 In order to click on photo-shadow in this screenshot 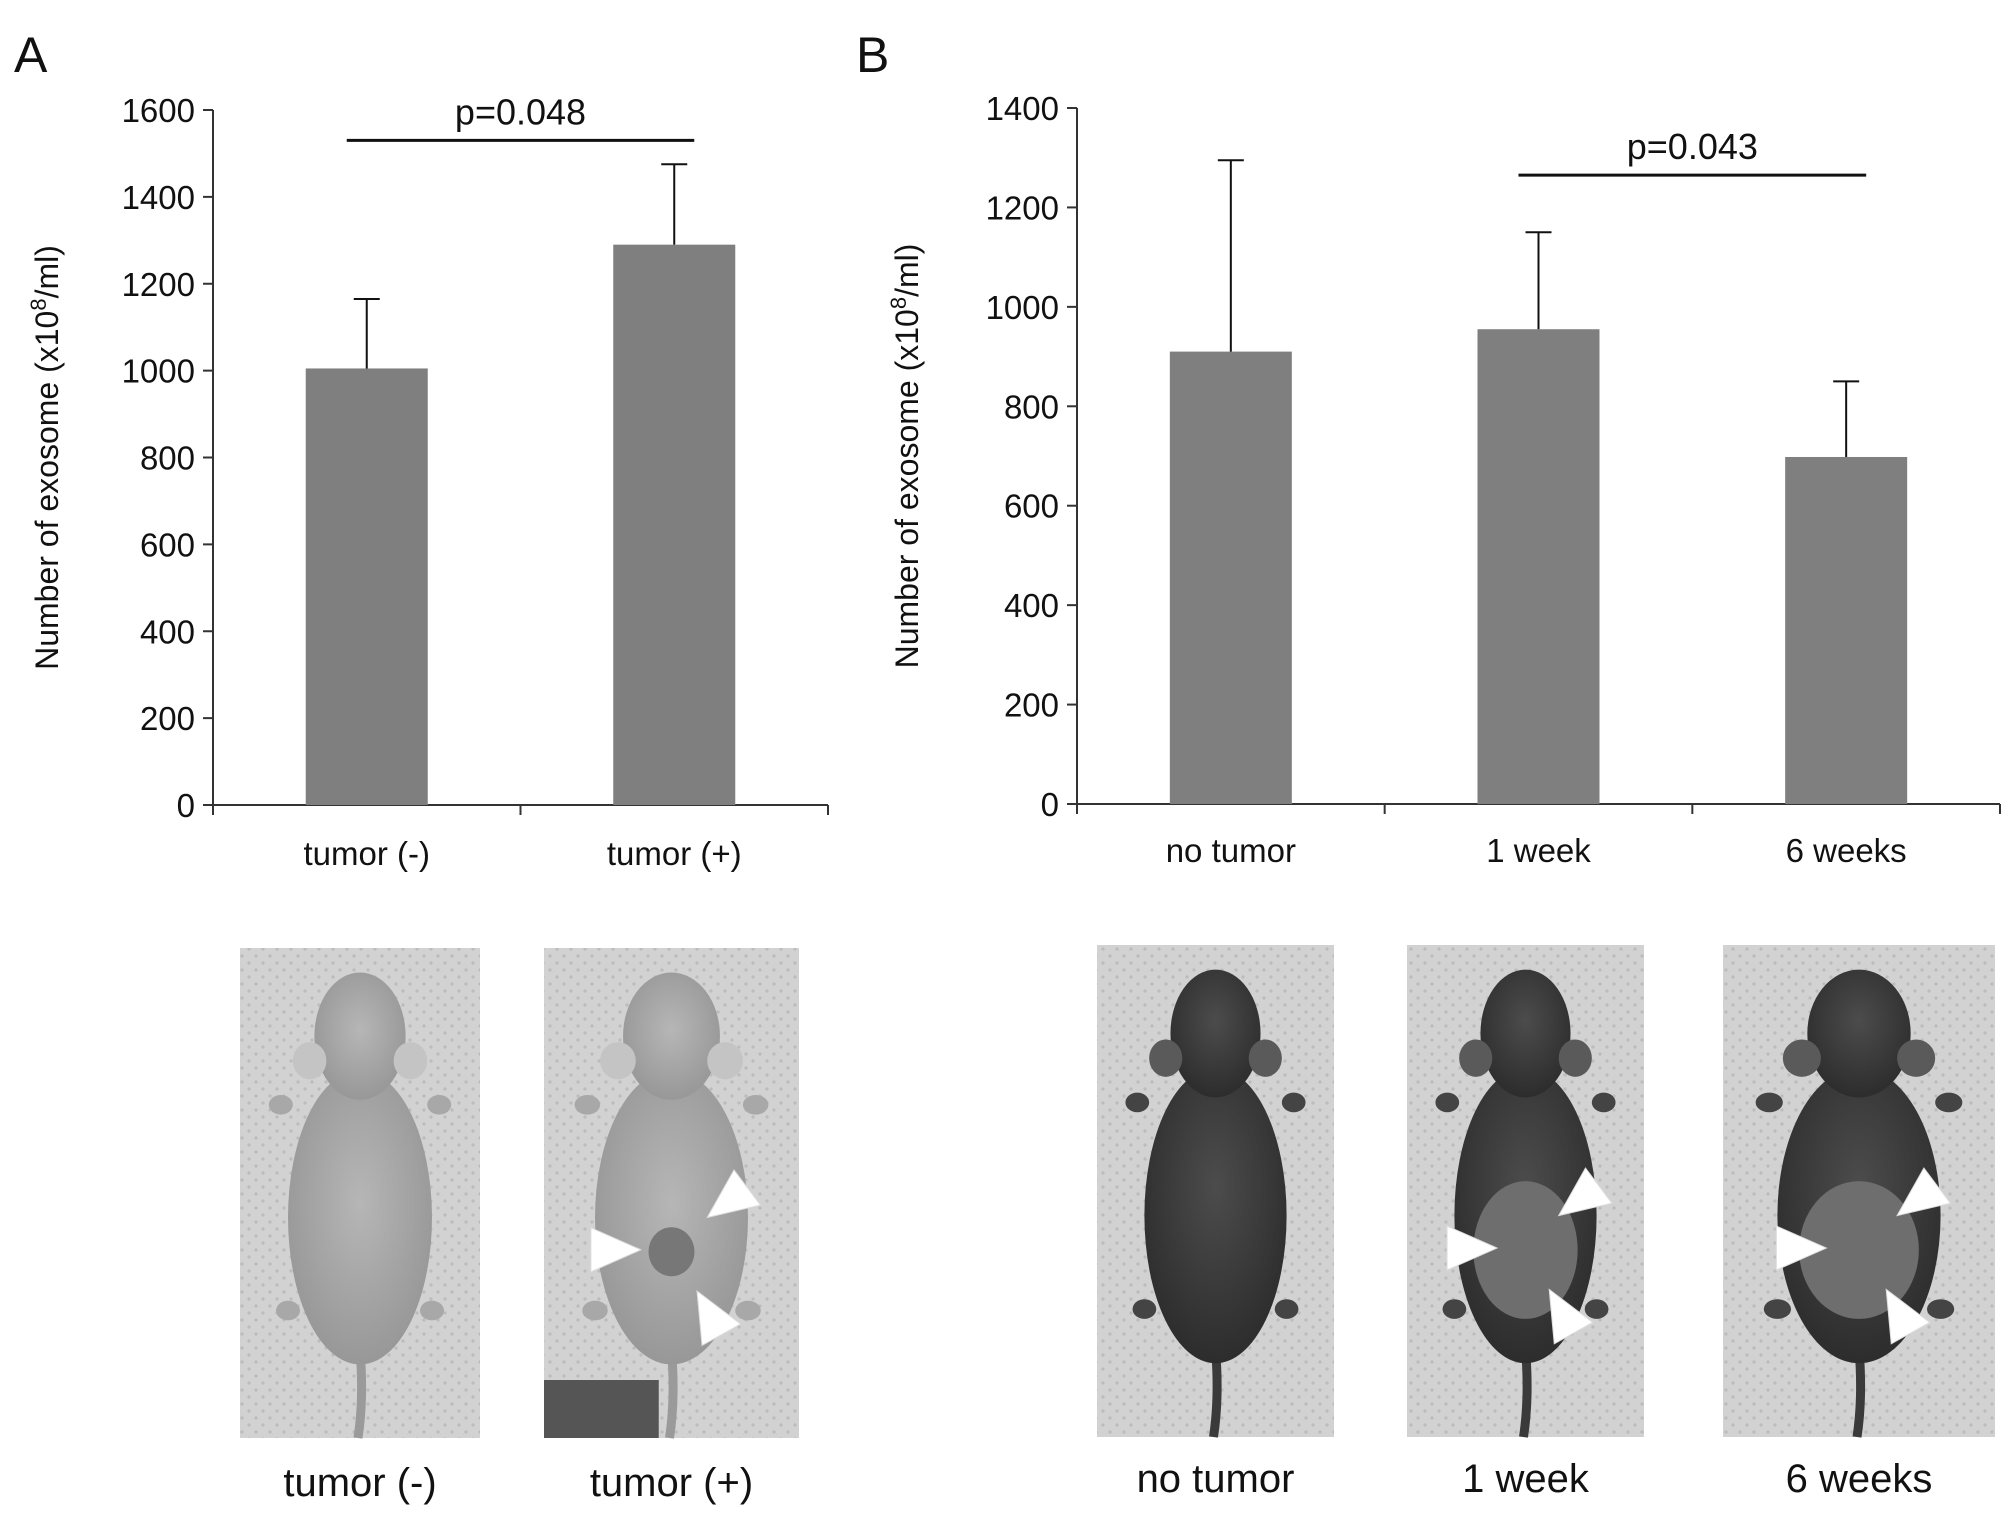, I will do `click(601, 1409)`.